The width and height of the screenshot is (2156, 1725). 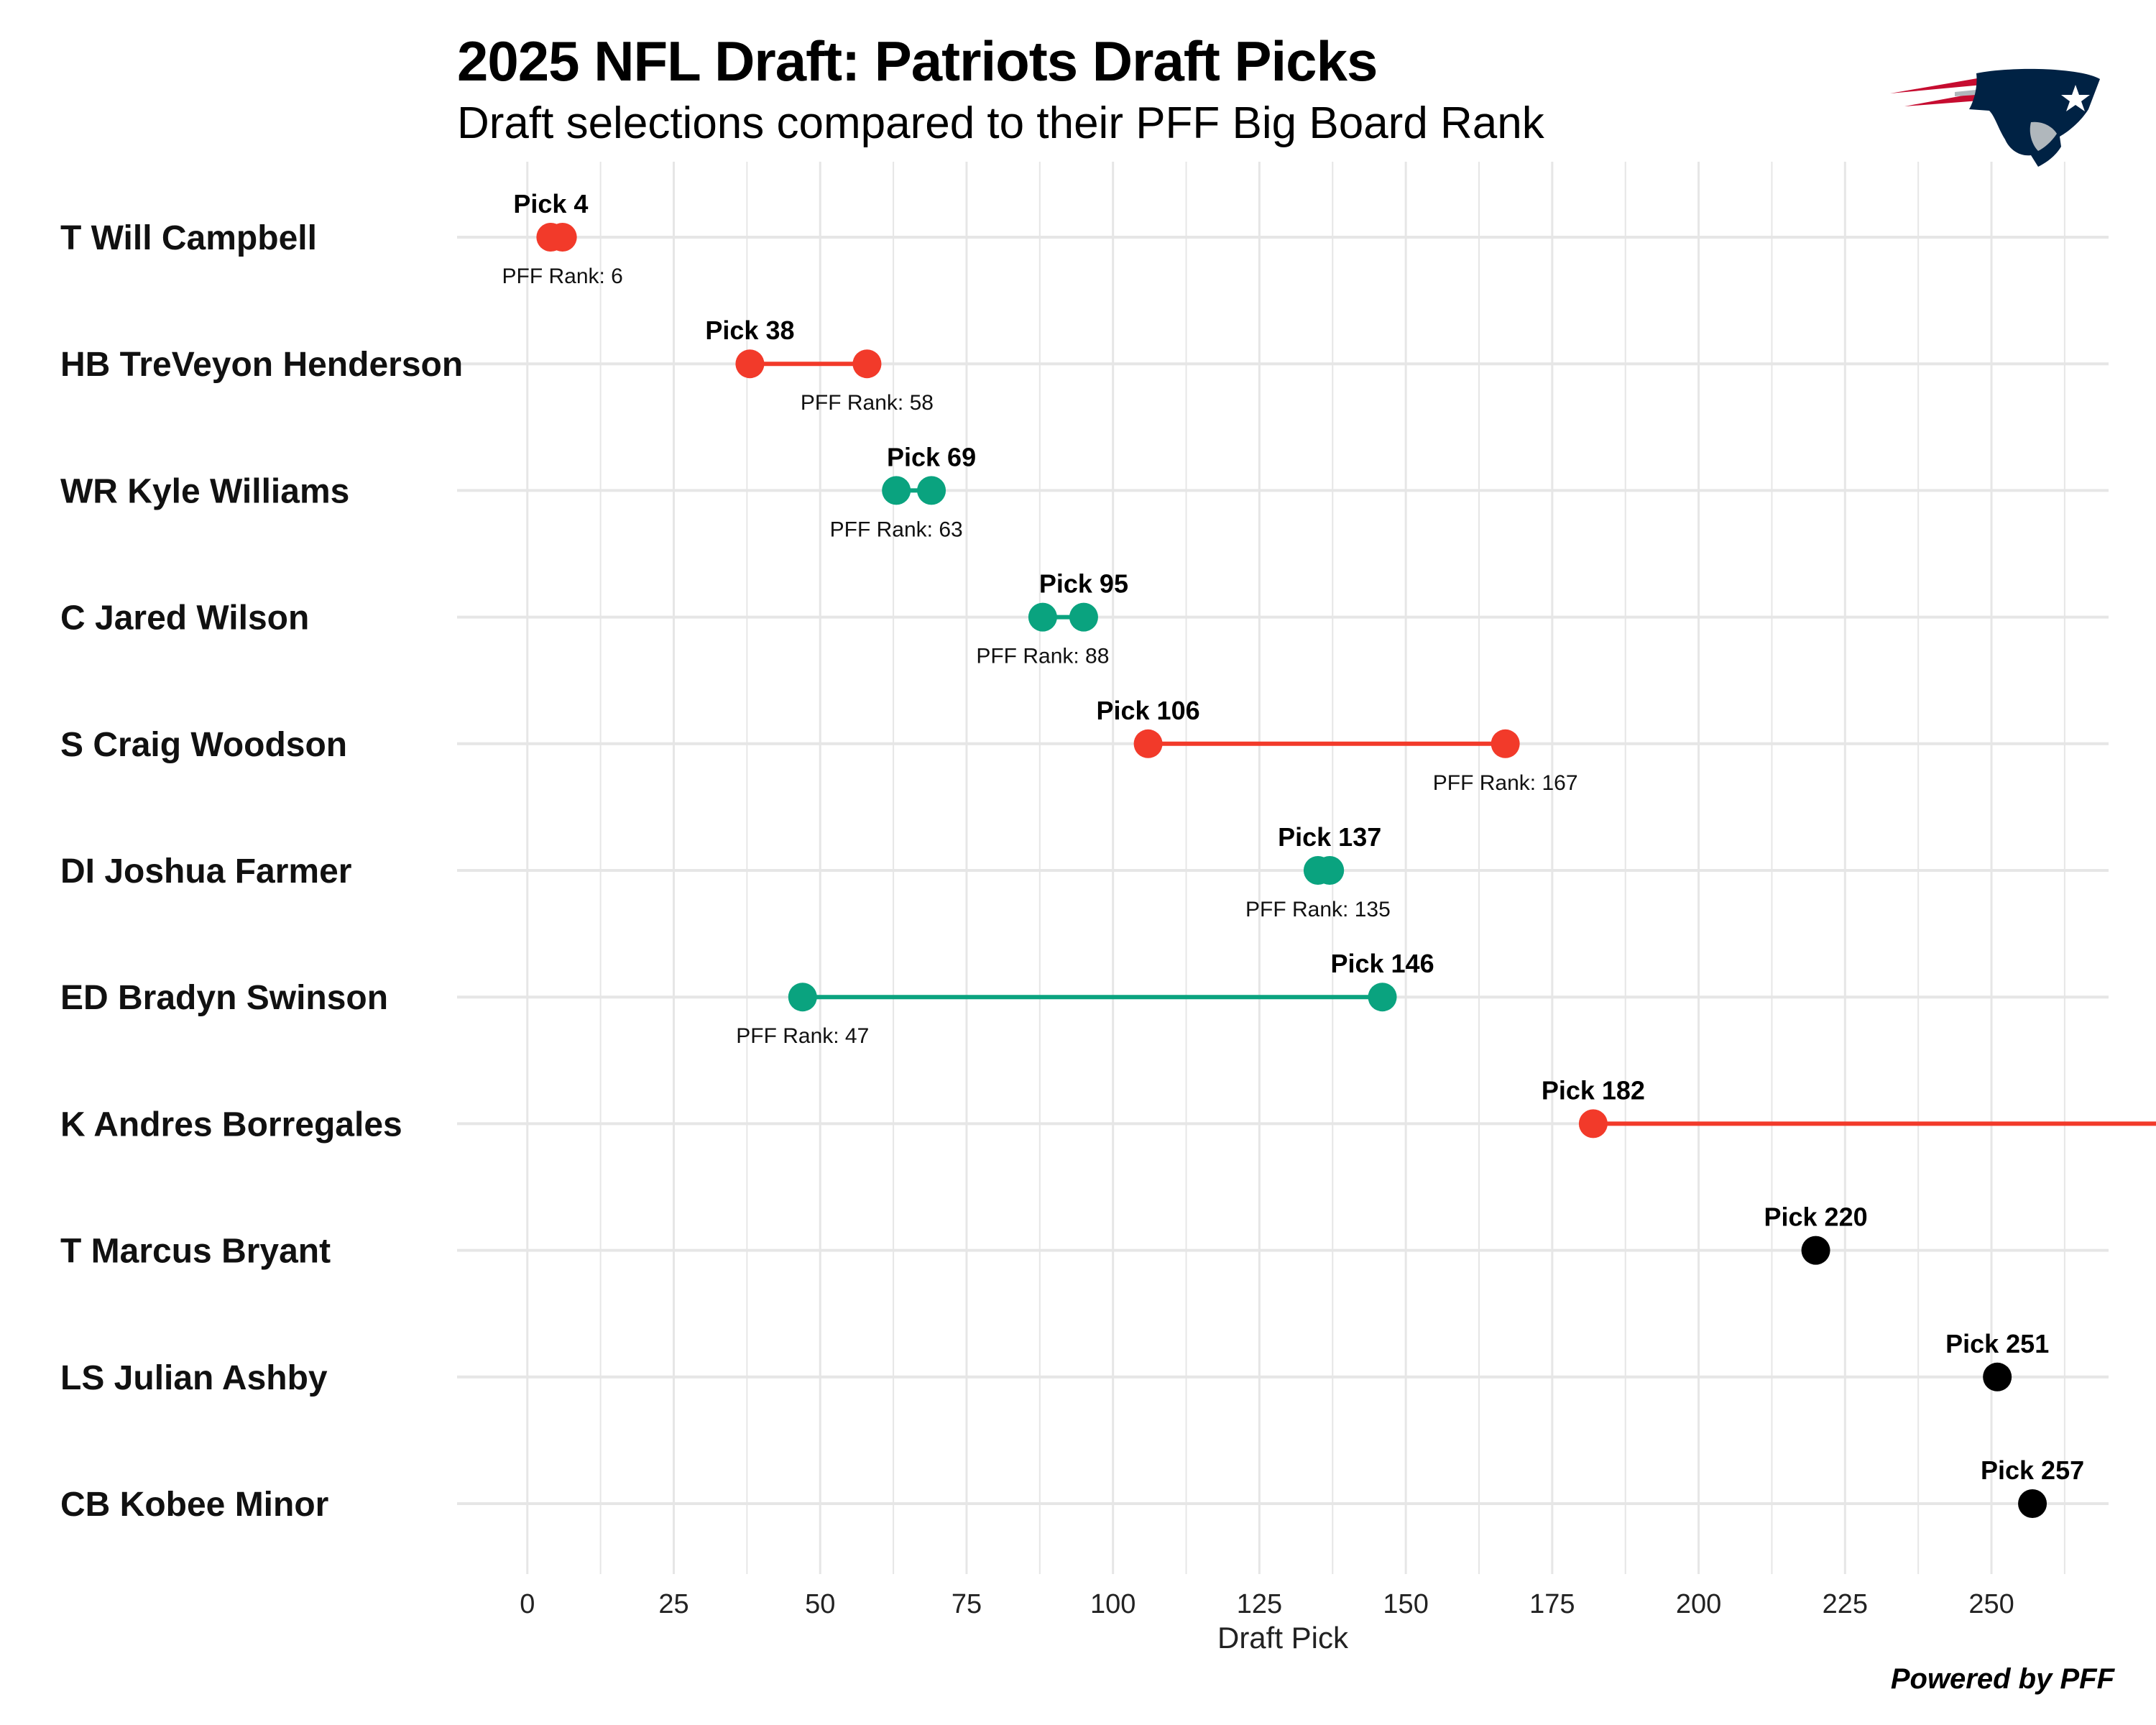 What do you see at coordinates (1991, 1604) in the screenshot?
I see `x-tick-label: 250` at bounding box center [1991, 1604].